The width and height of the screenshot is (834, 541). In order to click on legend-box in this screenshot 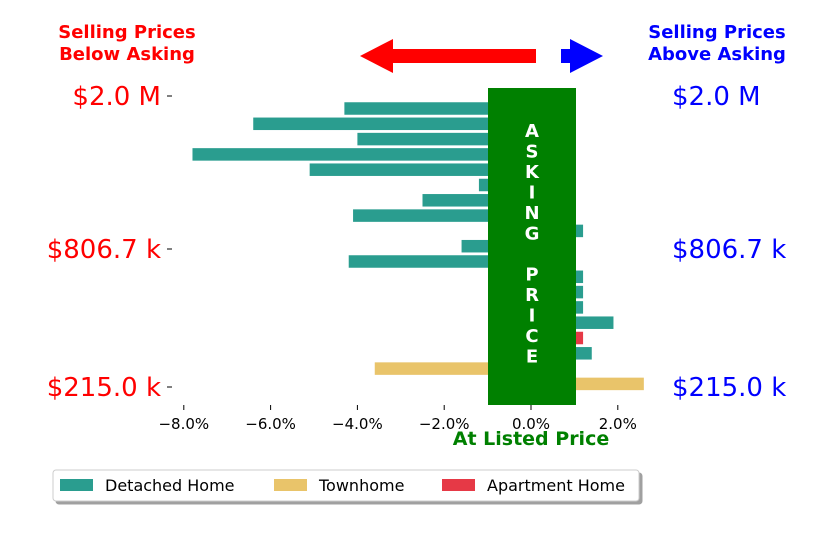, I will do `click(346, 485)`.